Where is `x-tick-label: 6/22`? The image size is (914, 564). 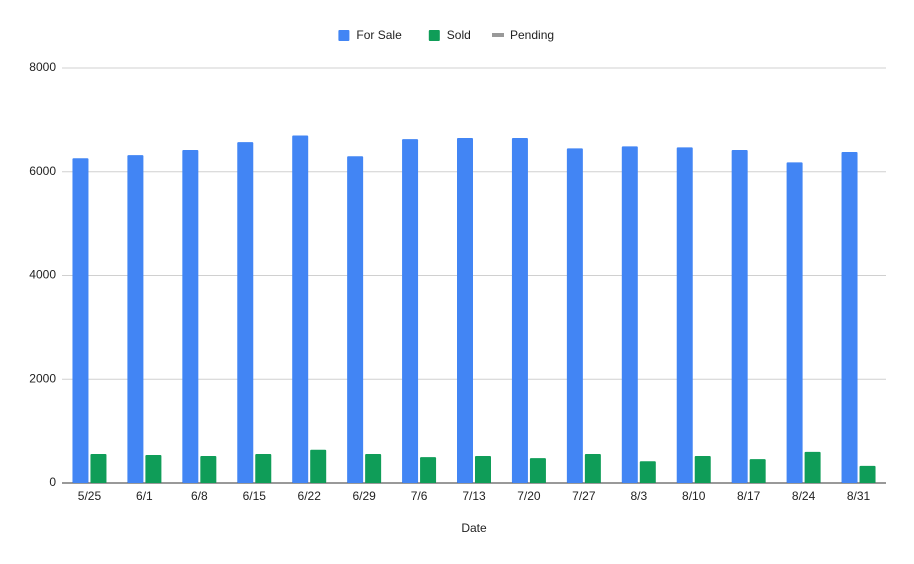
x-tick-label: 6/22 is located at coordinates (310, 496).